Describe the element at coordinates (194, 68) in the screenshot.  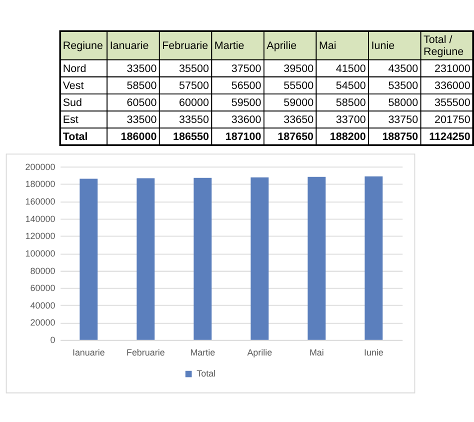
I see `data-label: 35500` at that location.